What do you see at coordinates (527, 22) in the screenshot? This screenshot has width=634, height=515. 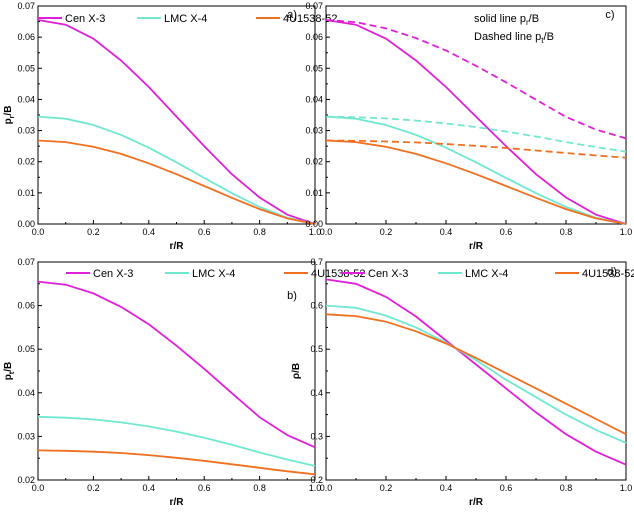 I see `annotation-part: r` at bounding box center [527, 22].